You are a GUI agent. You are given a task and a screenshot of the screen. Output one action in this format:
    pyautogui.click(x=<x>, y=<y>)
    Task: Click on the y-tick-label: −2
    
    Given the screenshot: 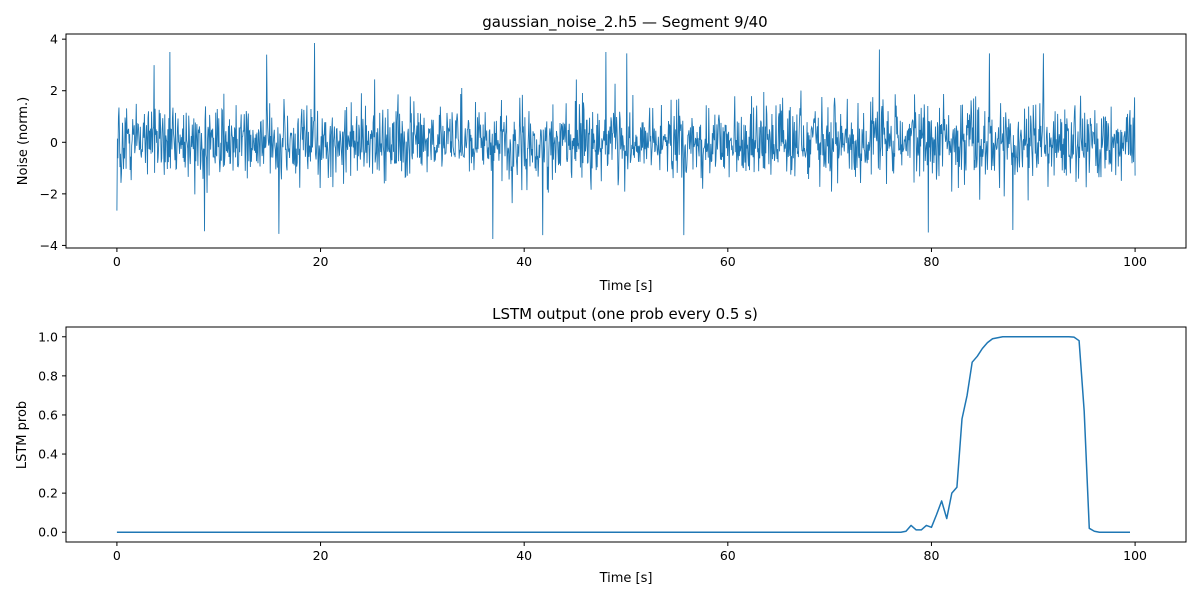 What is the action you would take?
    pyautogui.click(x=49, y=193)
    